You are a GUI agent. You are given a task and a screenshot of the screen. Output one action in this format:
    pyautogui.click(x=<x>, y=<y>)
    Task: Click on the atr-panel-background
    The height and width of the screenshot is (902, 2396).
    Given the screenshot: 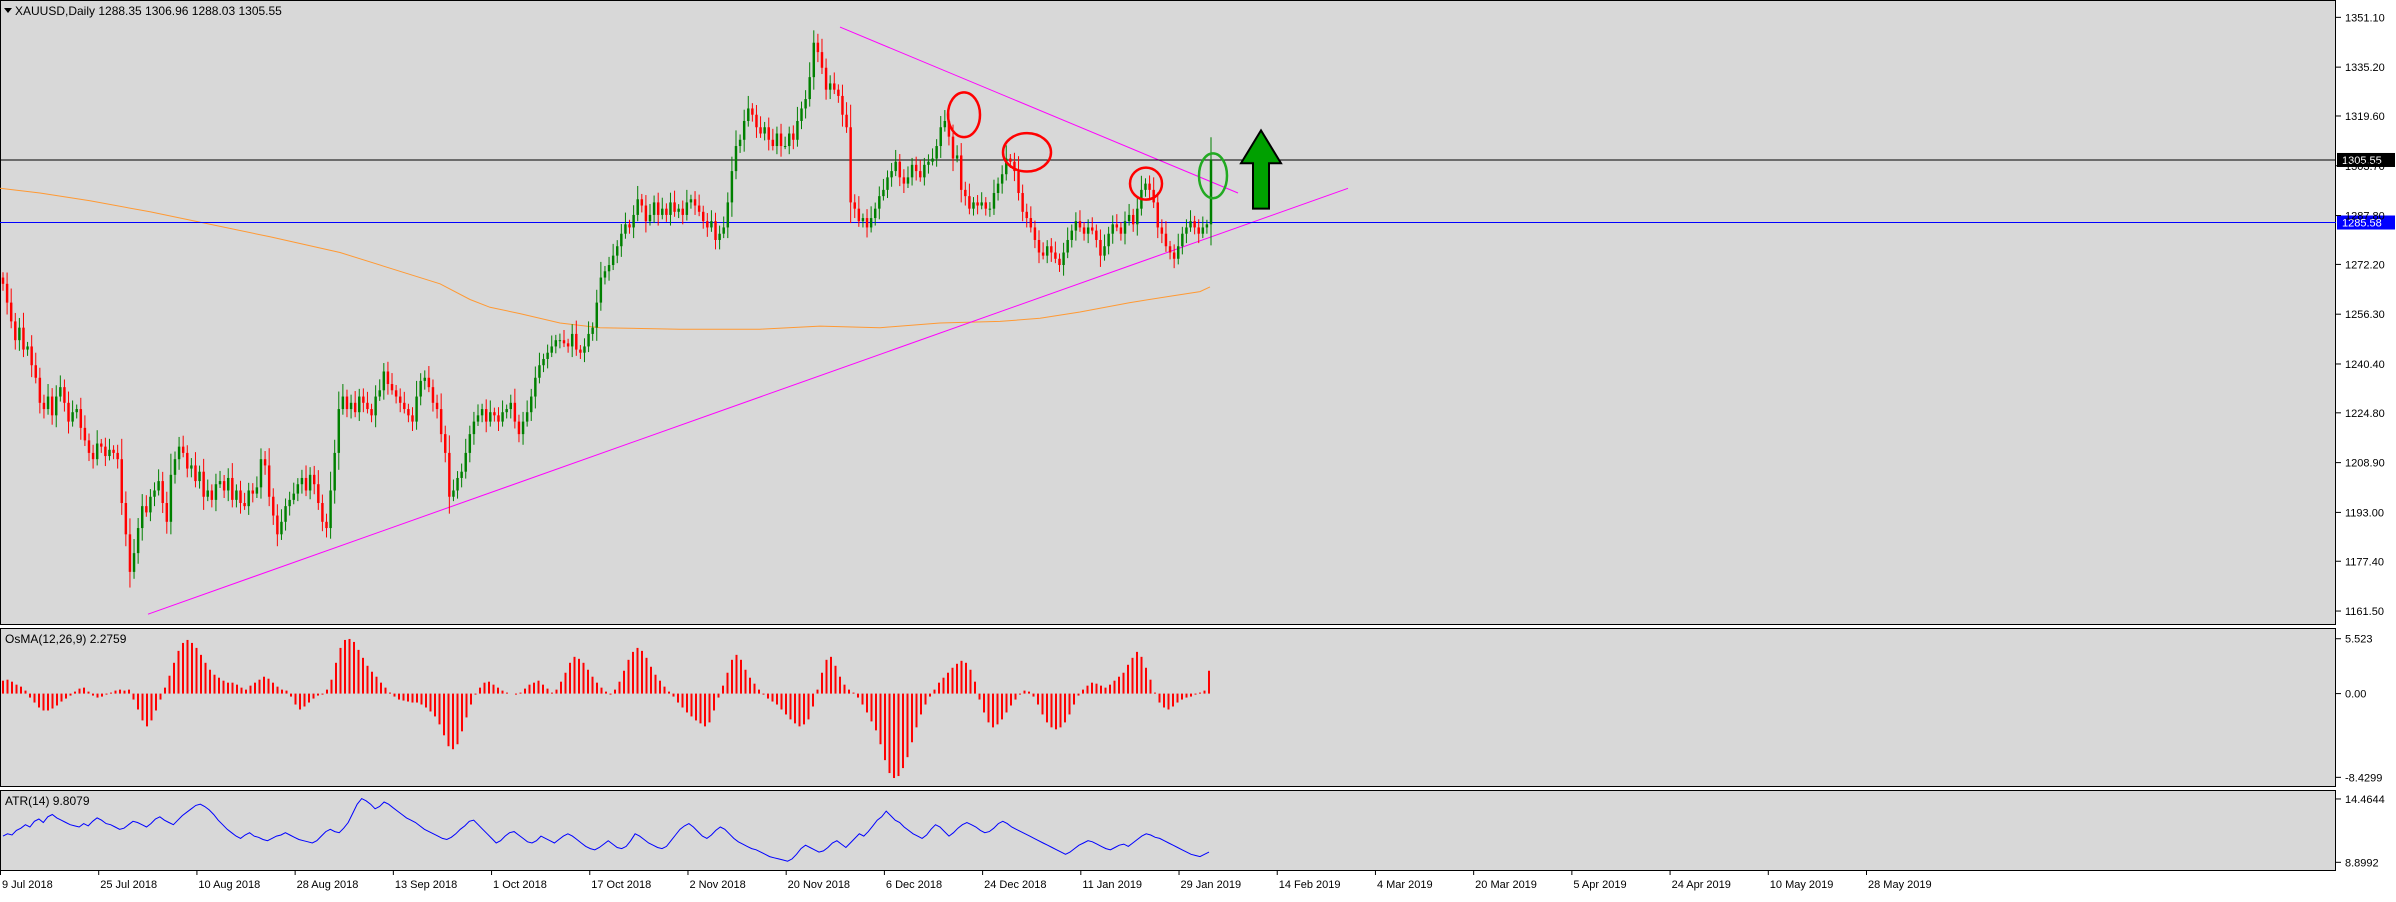 What is the action you would take?
    pyautogui.click(x=1168, y=830)
    